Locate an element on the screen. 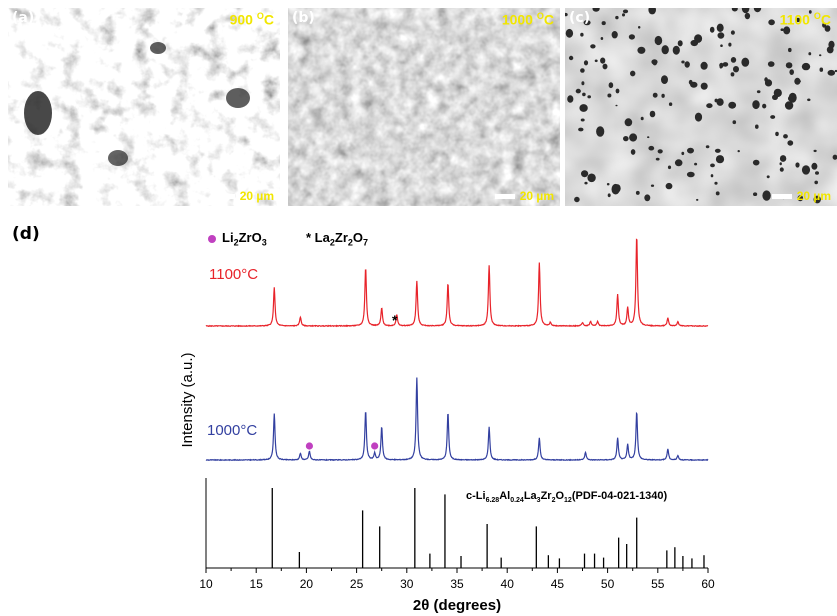  xrd-axes: 10 15 20 25 30 35 40 45 50 55 60 is located at coordinates (457, 534).